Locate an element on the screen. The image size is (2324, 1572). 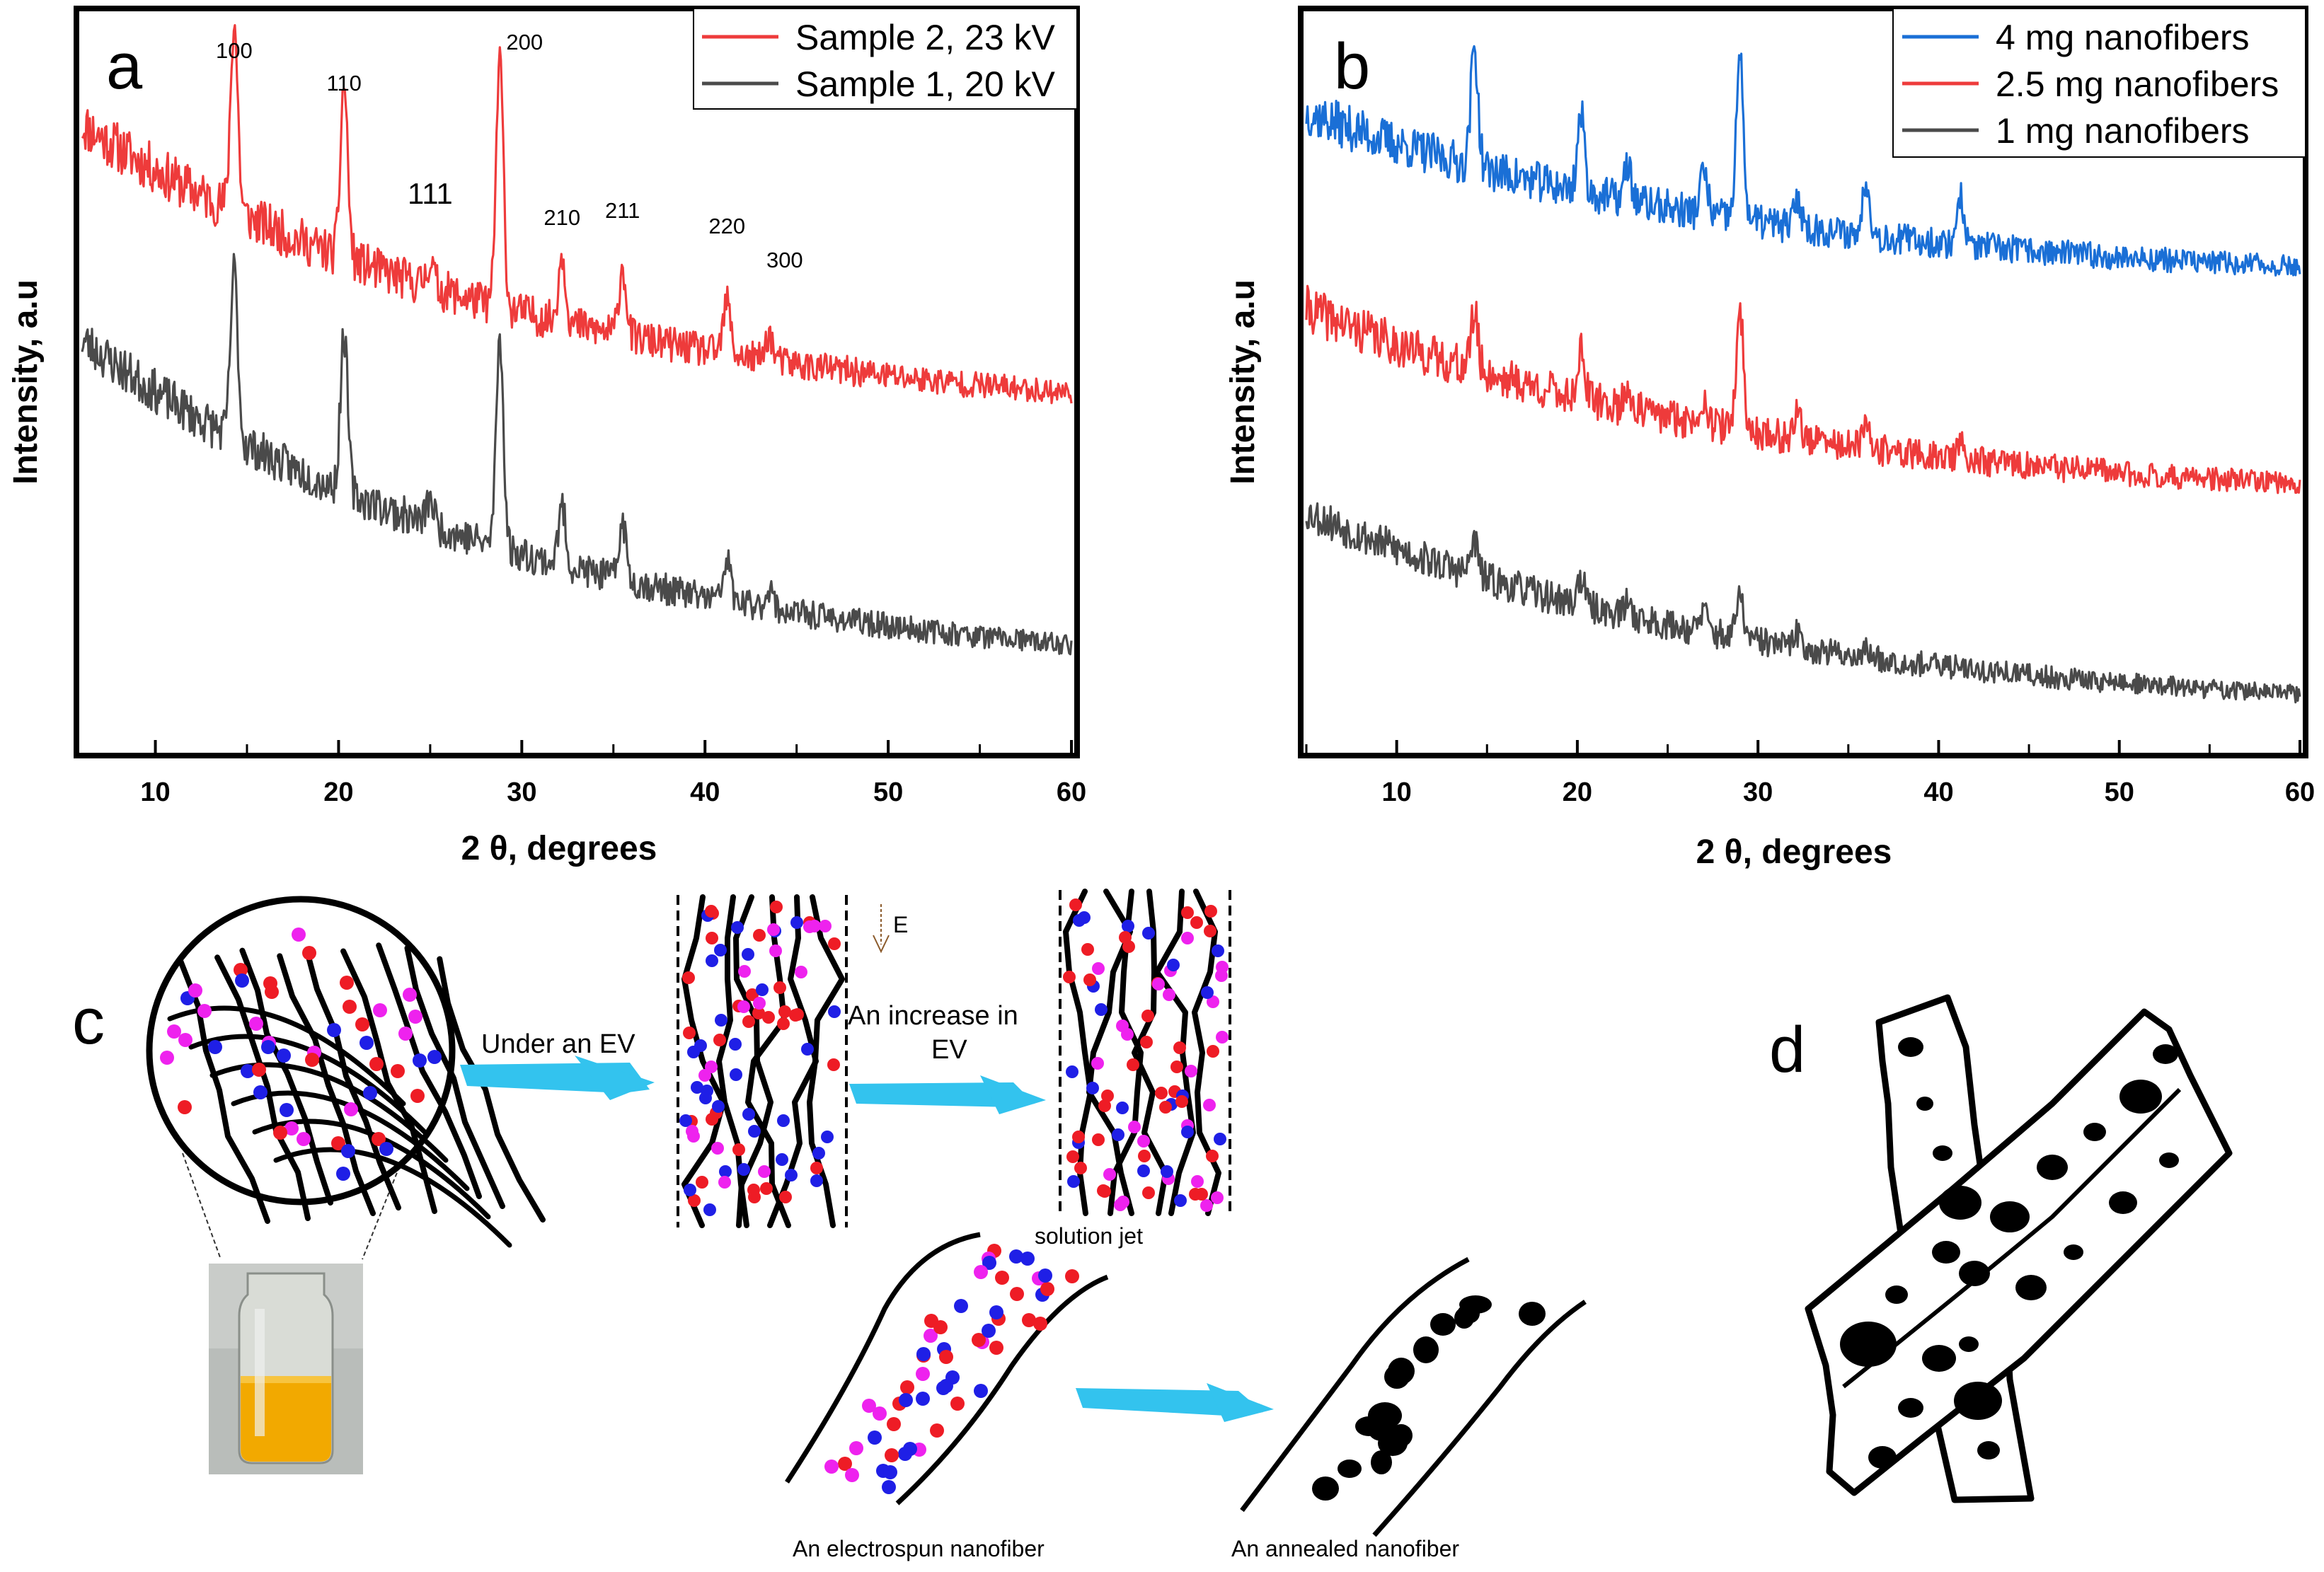
panel-c-label: c is located at coordinates (88, 1022).